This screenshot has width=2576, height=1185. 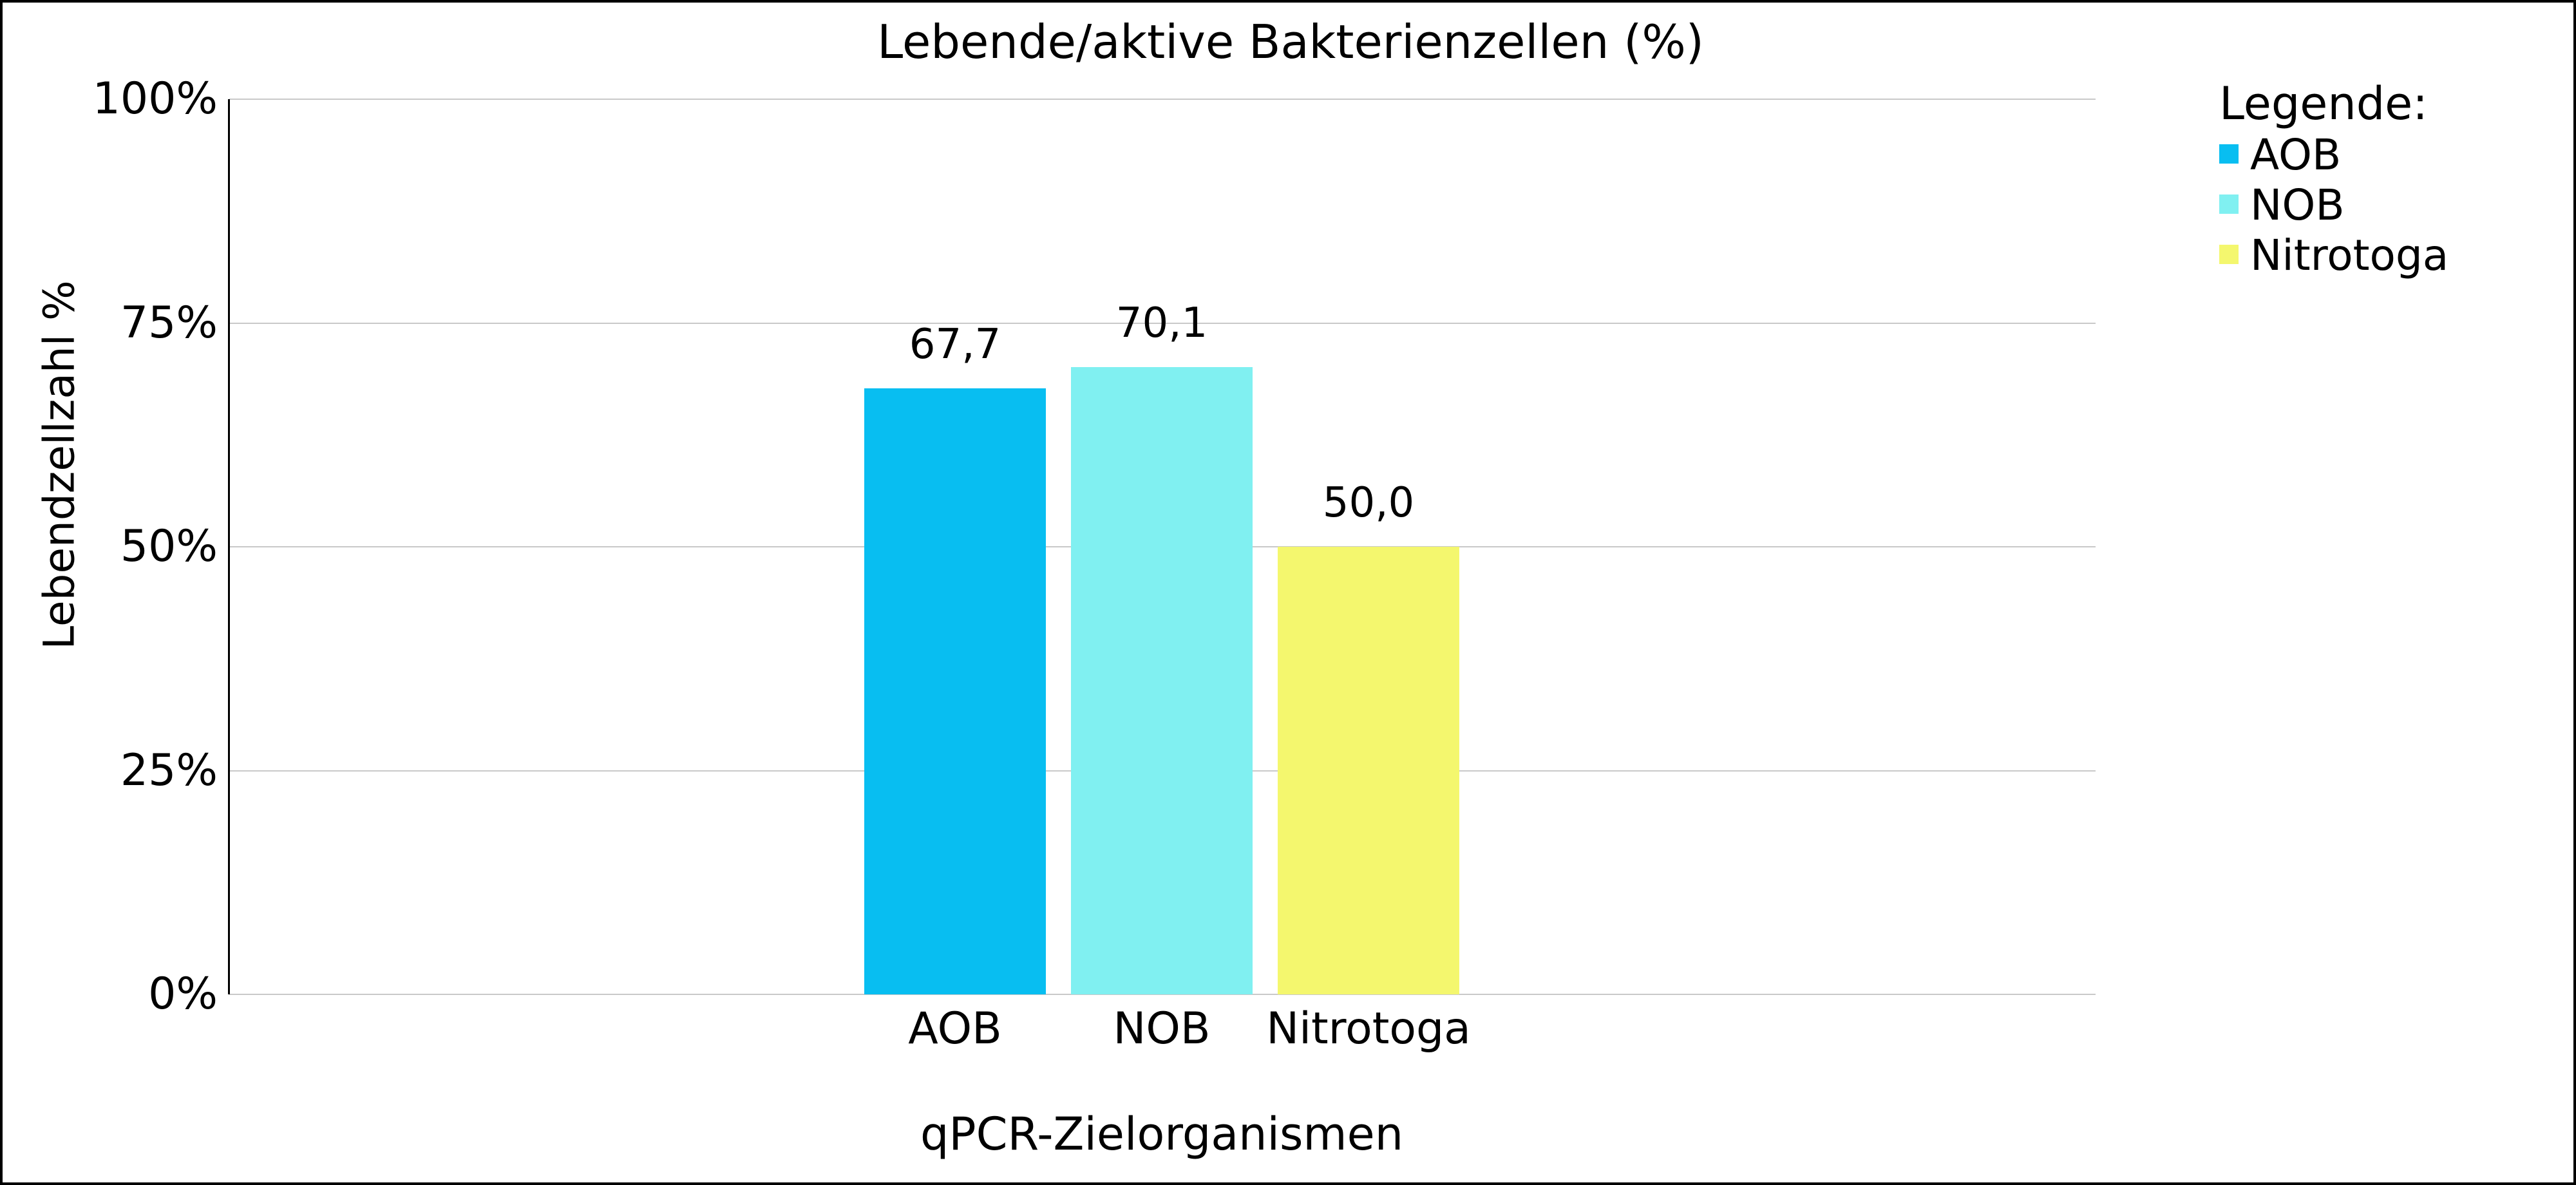 What do you see at coordinates (1290, 42) in the screenshot?
I see `chart-title: Lebende/aktive Bakterienzellen (%)` at bounding box center [1290, 42].